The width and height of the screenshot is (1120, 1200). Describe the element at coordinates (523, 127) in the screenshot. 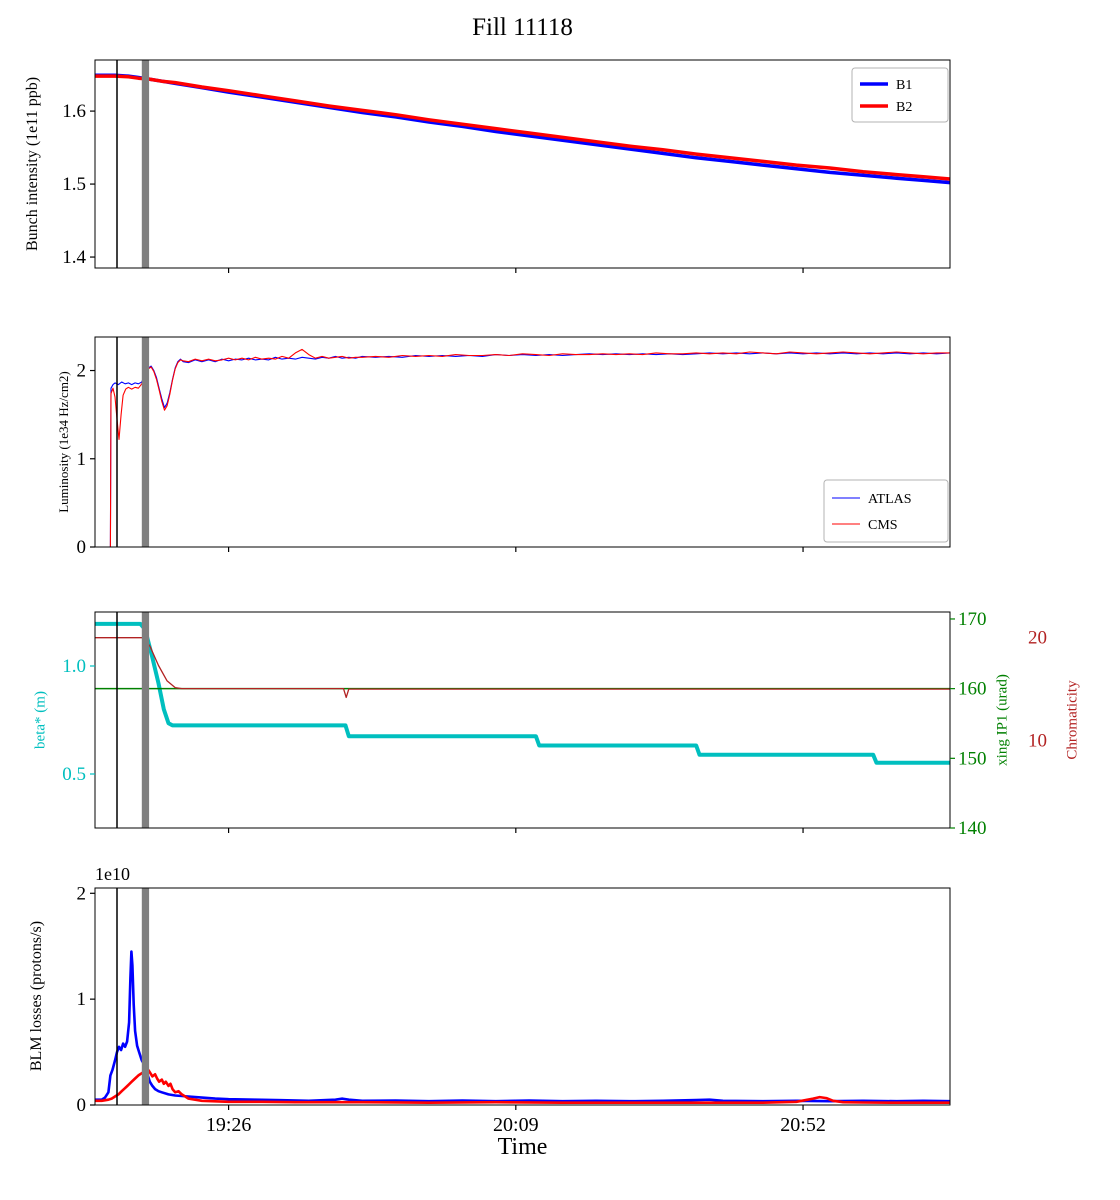

I see `series-bunch-intensity-b2` at that location.